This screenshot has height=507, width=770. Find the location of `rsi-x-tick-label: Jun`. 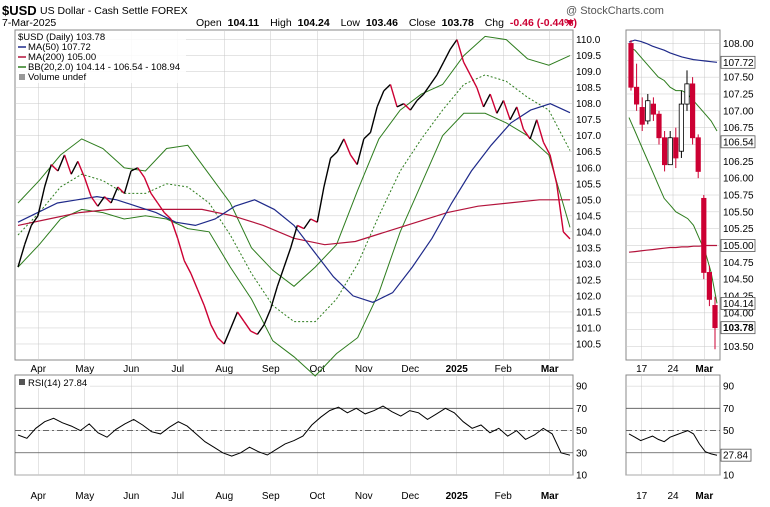

rsi-x-tick-label: Jun is located at coordinates (131, 496).